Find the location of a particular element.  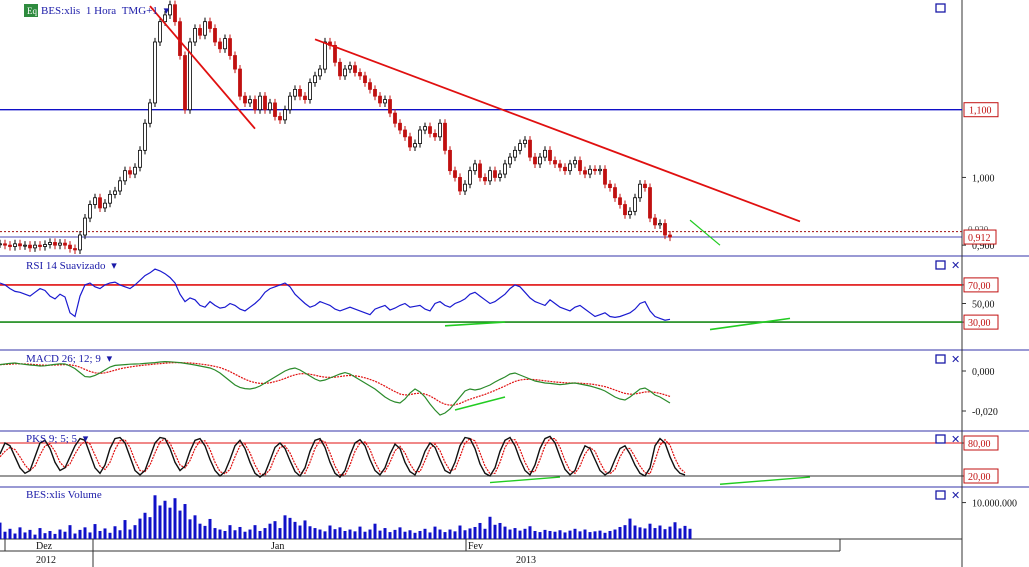

macd-title: MACD 26; 12; 9 ▾ is located at coordinates (69, 359).